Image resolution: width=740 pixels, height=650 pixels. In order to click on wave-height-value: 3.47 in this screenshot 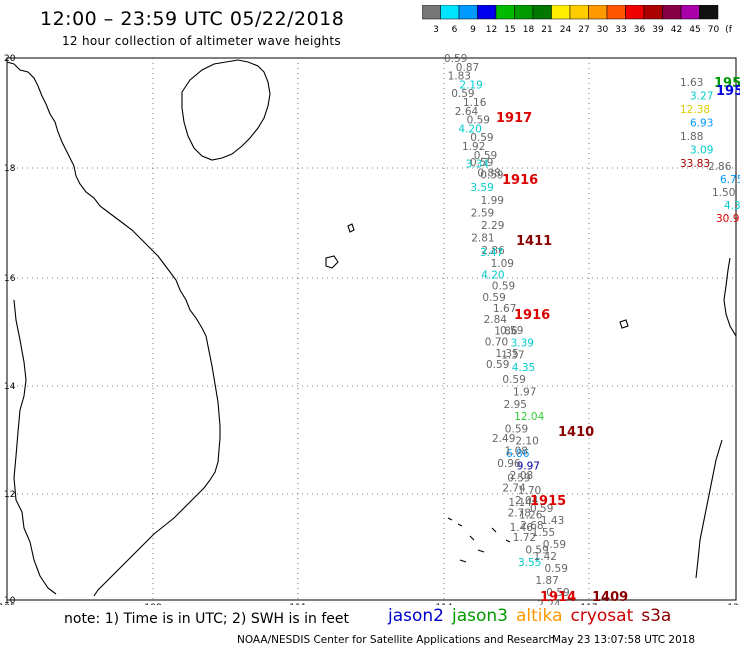, I will do `click(491, 253)`.